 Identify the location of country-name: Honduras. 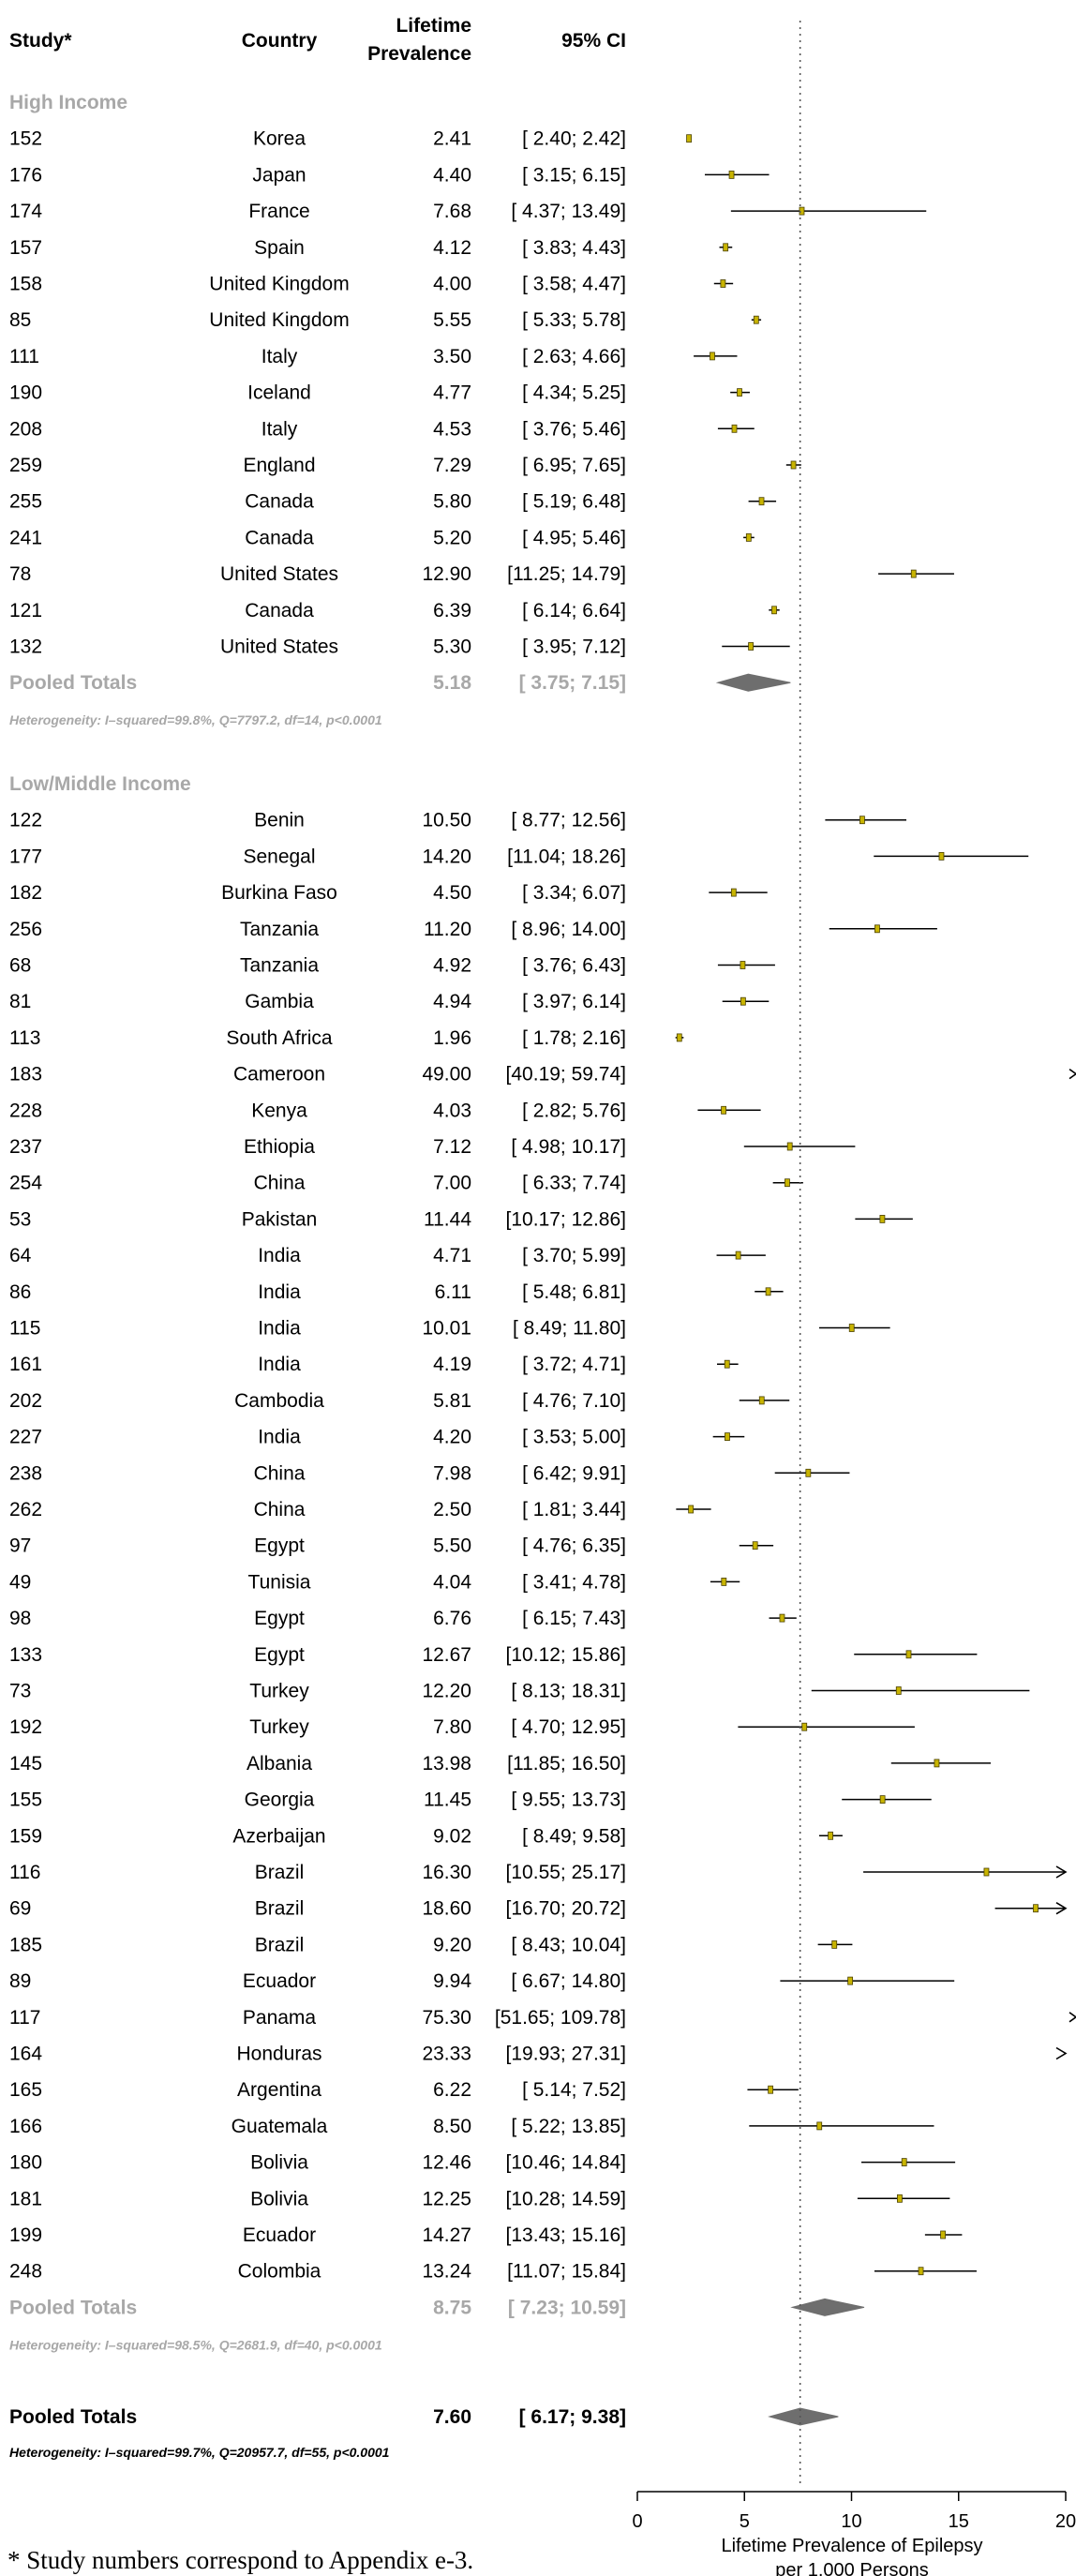
(278, 2054).